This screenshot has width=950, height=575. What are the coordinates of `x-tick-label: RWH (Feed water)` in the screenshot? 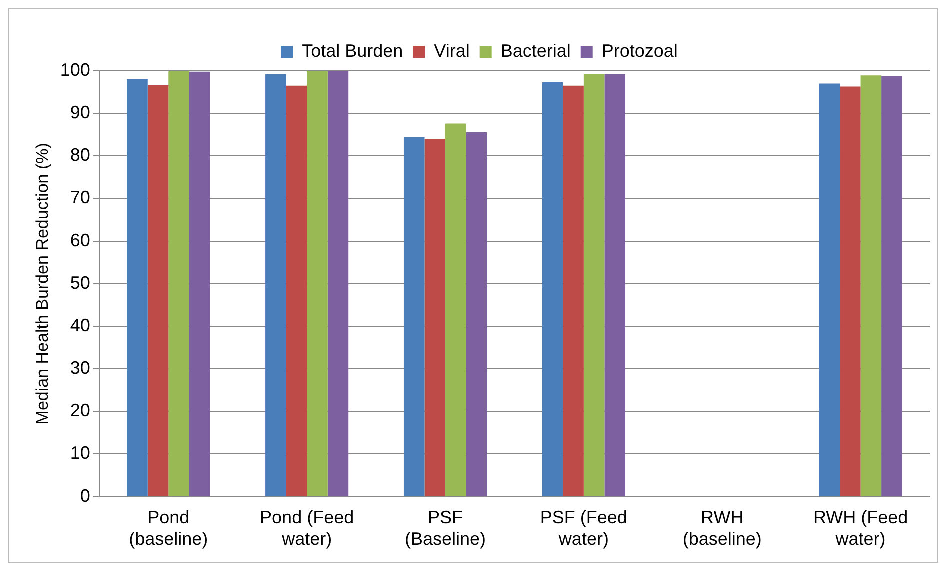 It's located at (860, 529).